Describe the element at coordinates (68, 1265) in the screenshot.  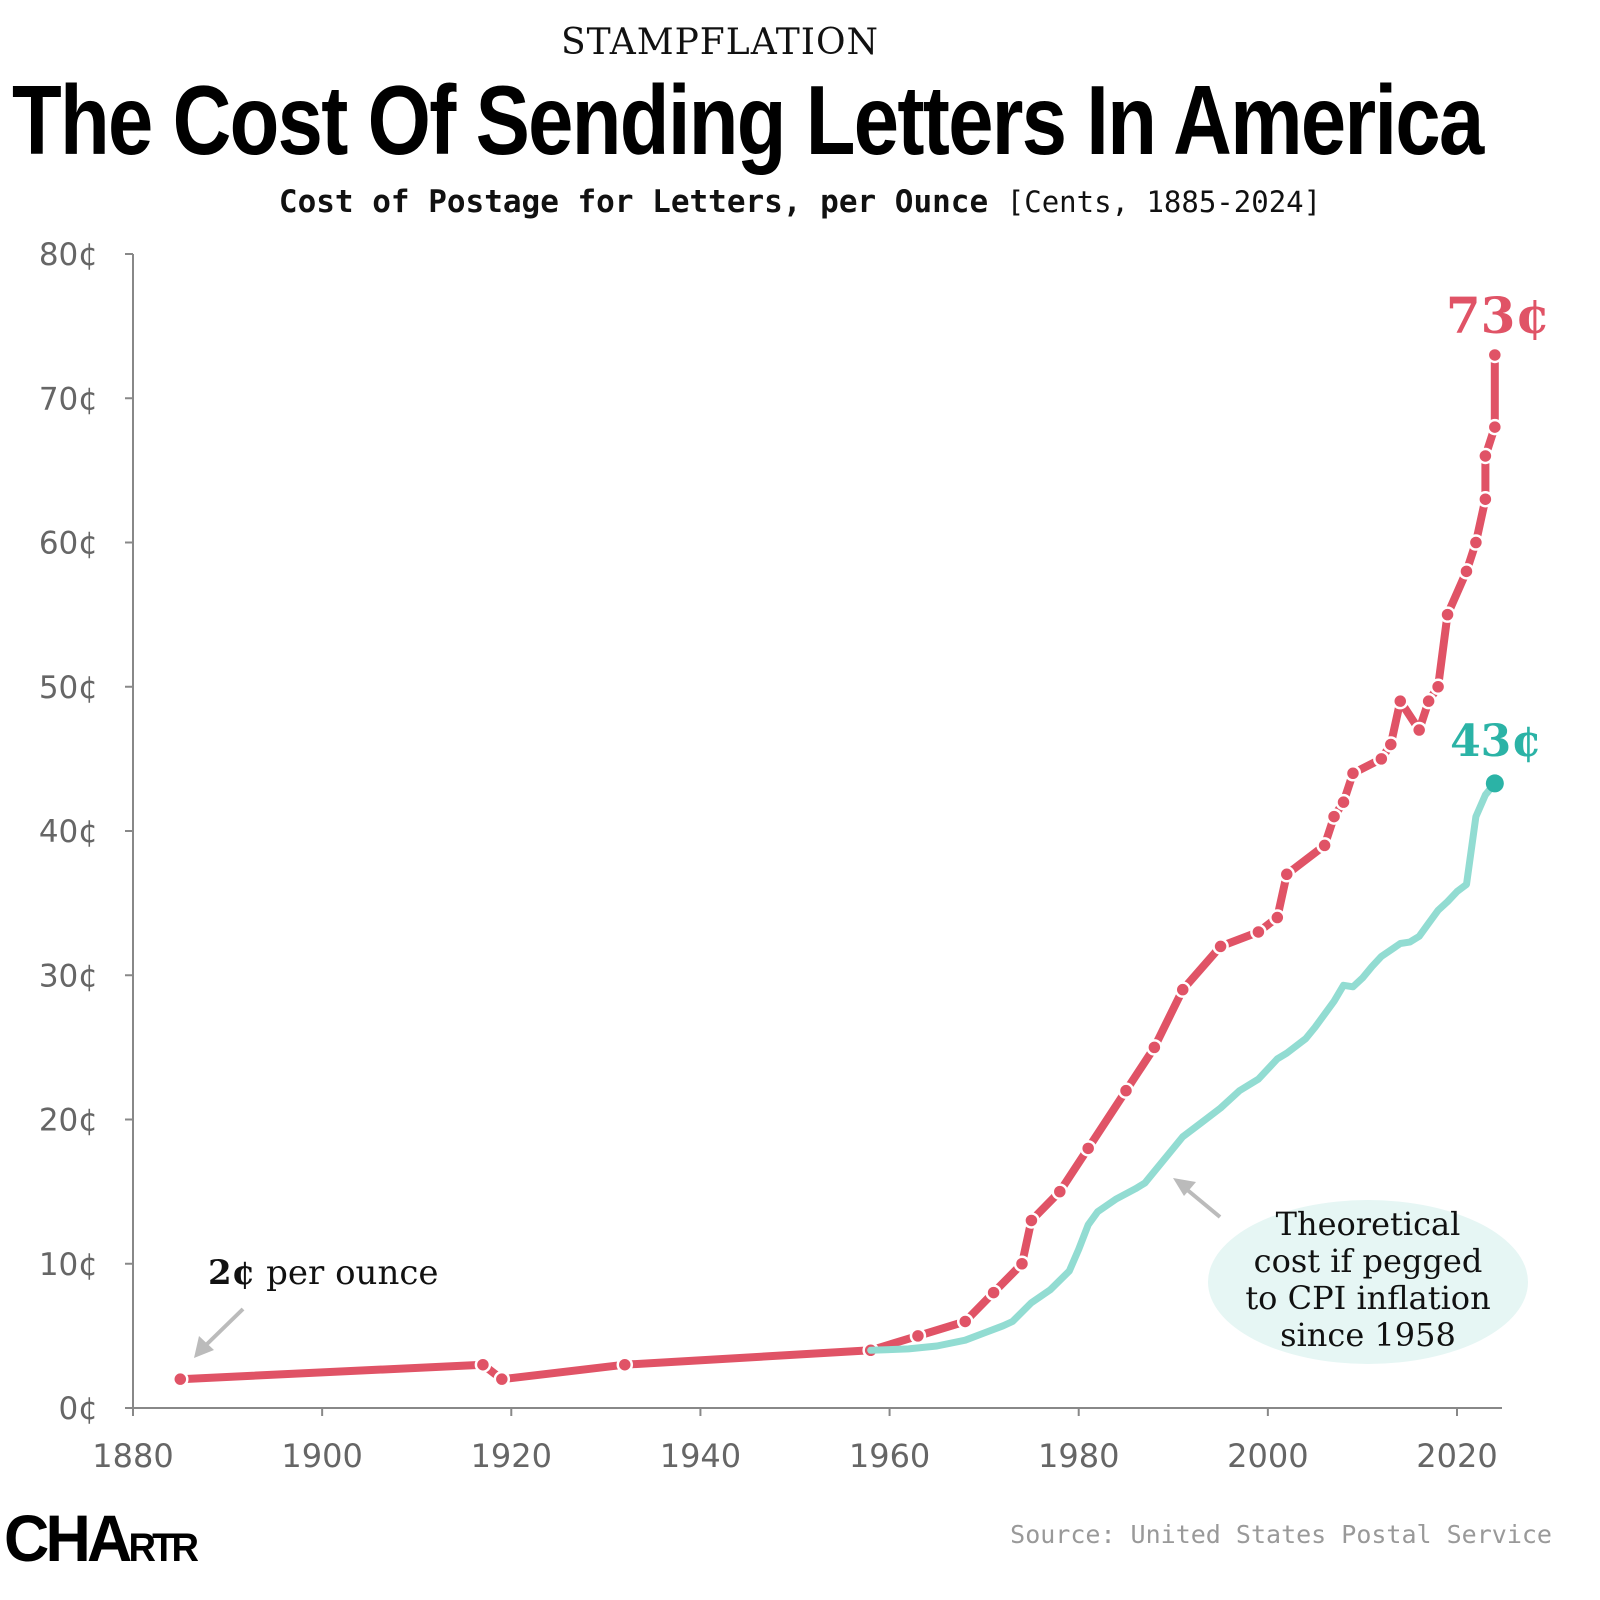
I see `y-tick-label: 10¢` at that location.